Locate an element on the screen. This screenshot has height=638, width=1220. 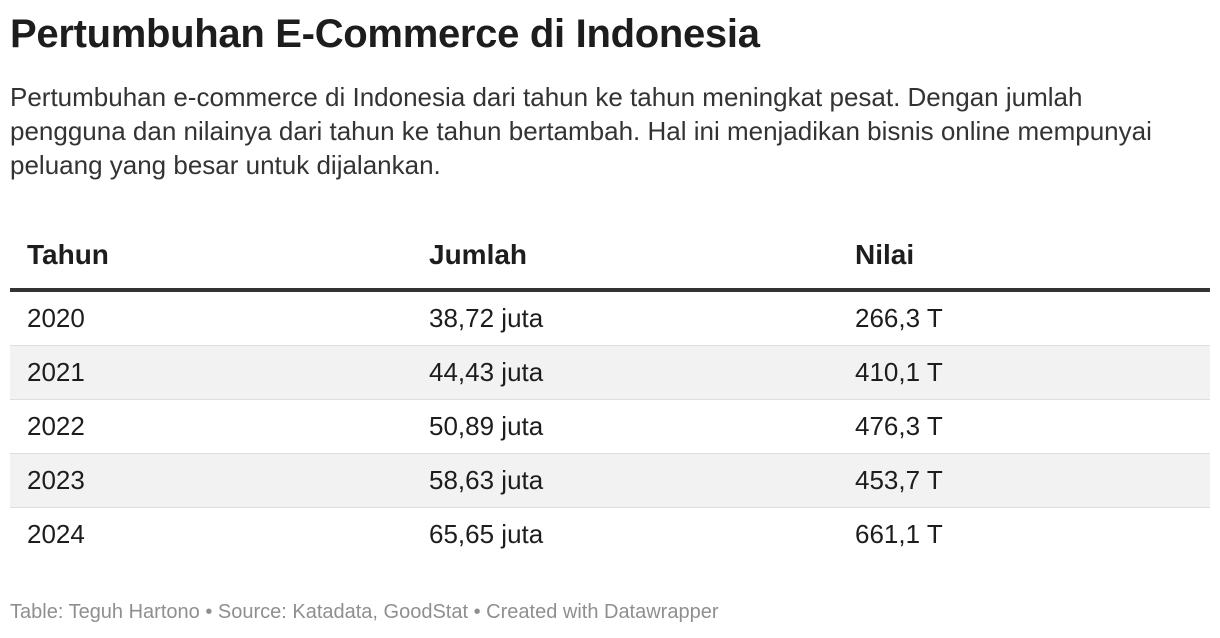
cell-nilai: 453,7 T is located at coordinates (1024, 480).